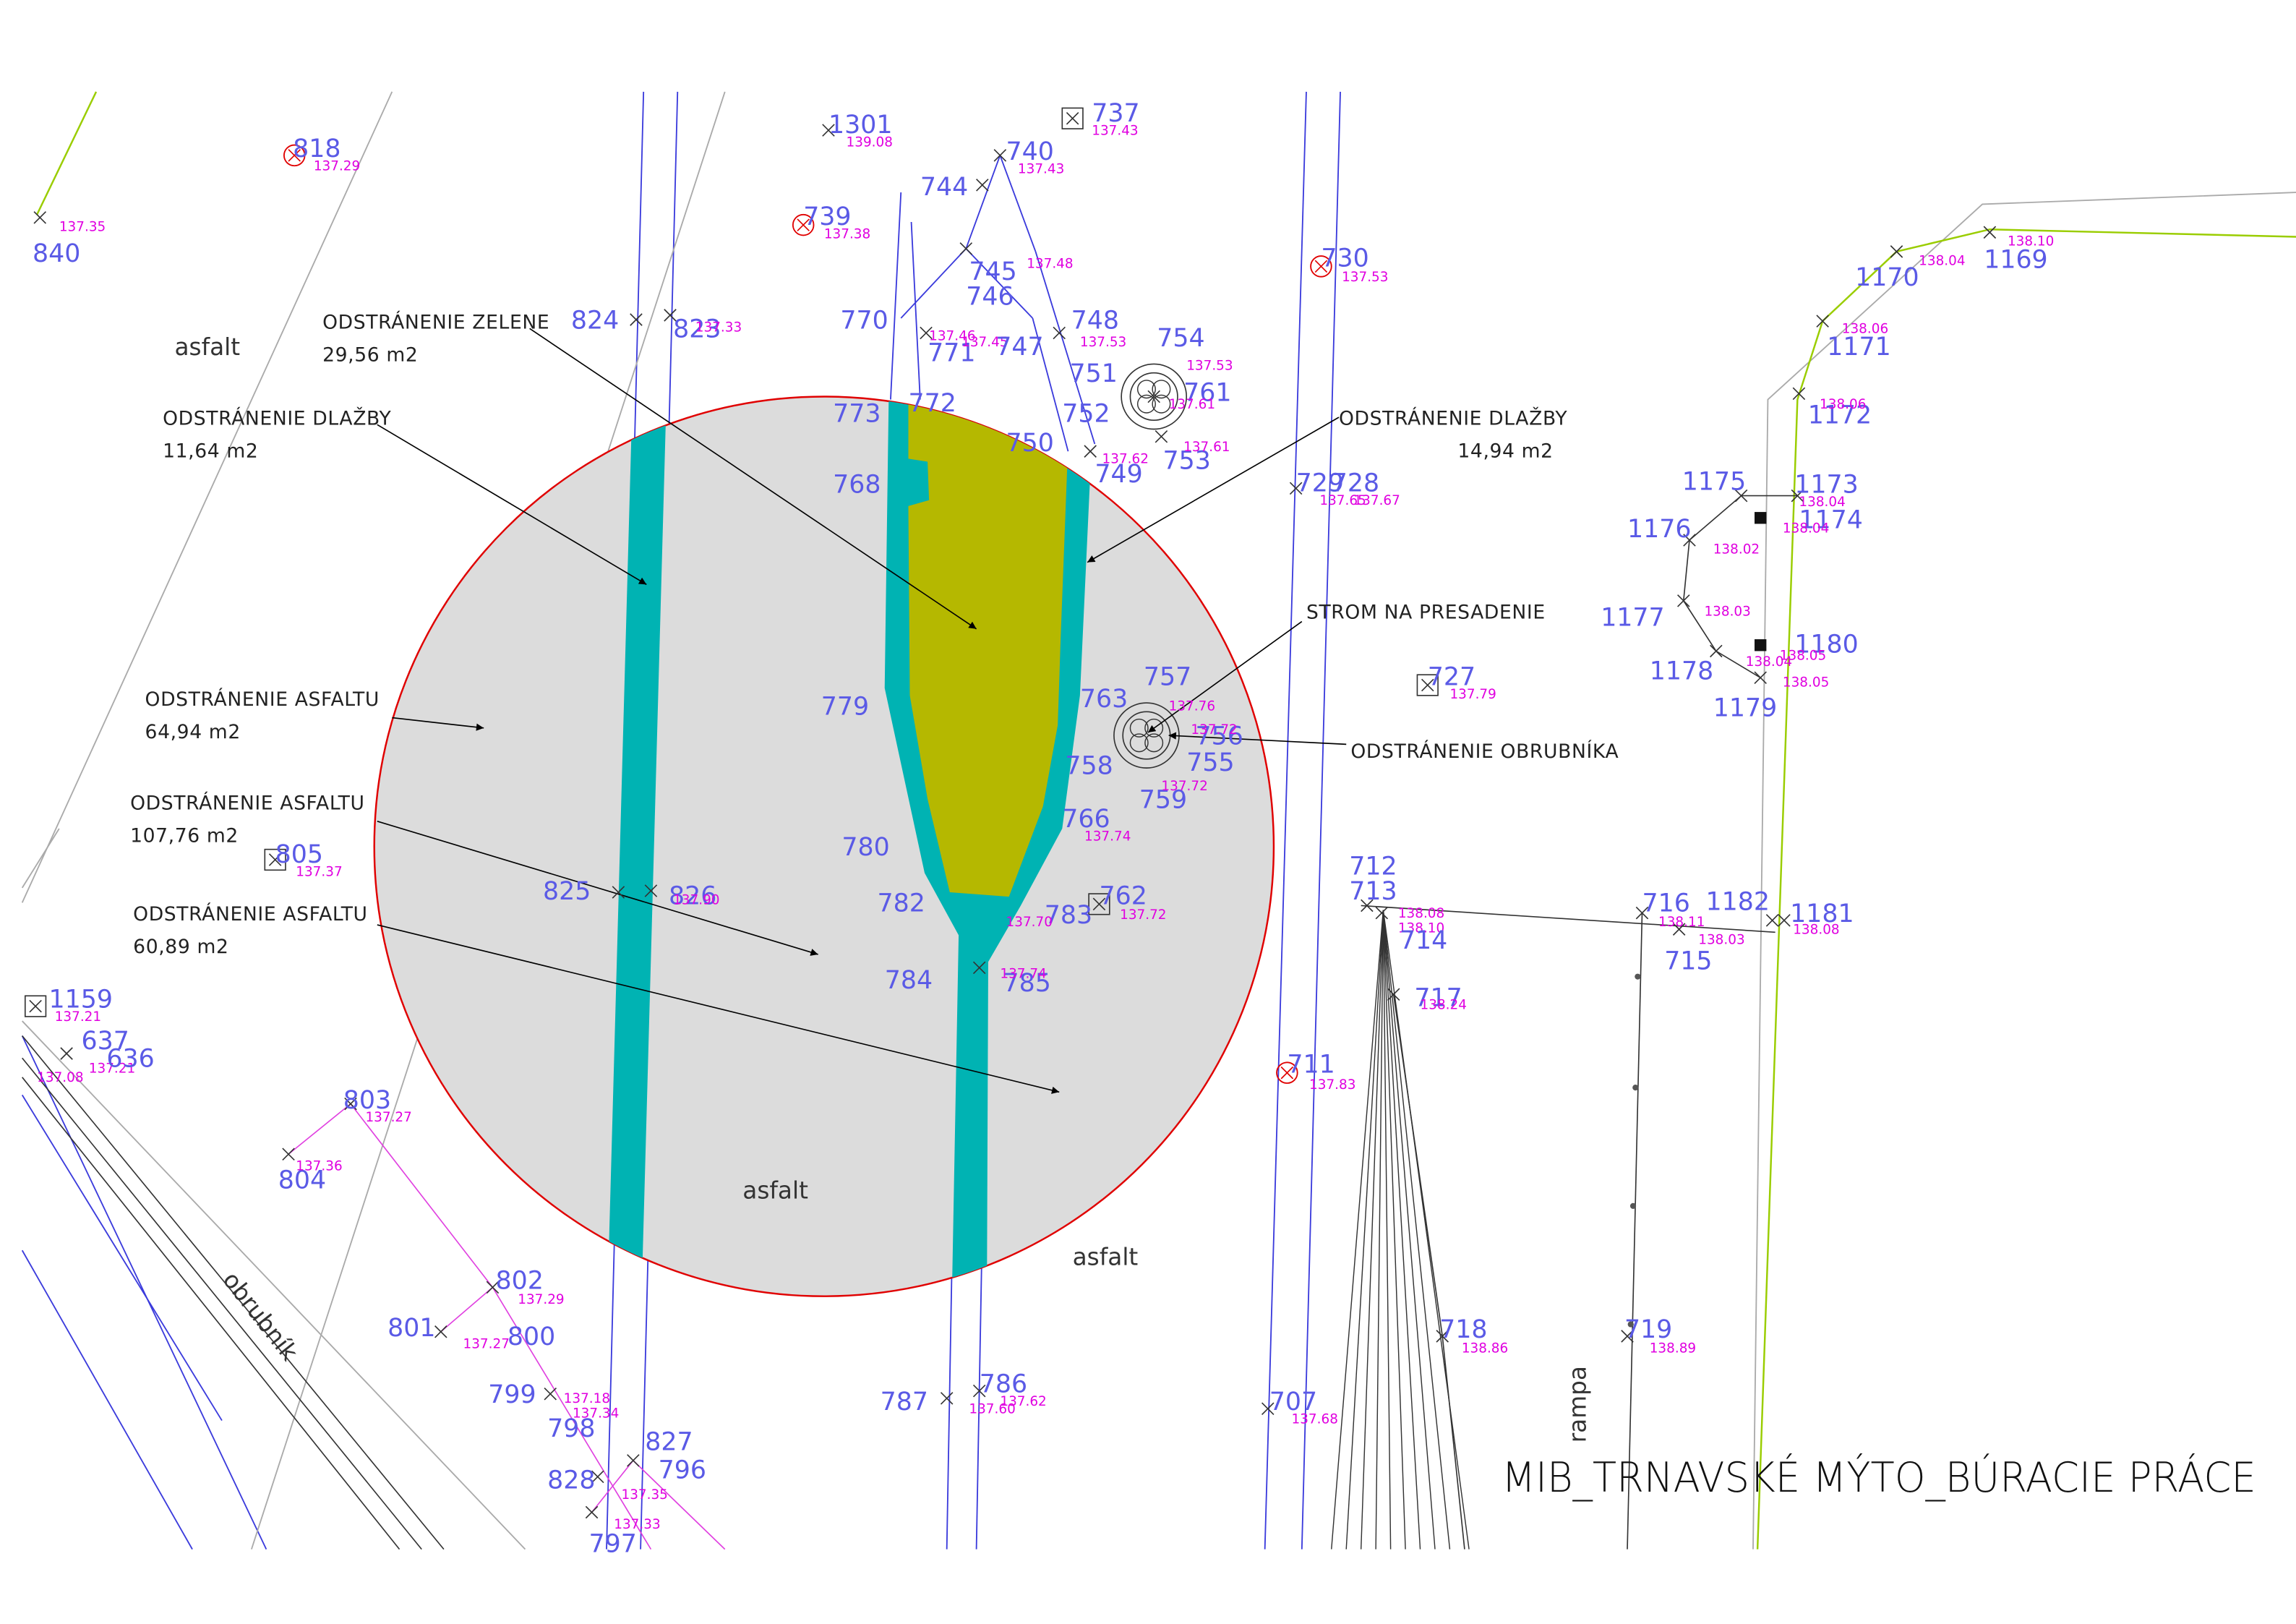 Image resolution: width=2296 pixels, height=1624 pixels. Describe the element at coordinates (1822, 914) in the screenshot. I see `point-number: 1181` at that location.